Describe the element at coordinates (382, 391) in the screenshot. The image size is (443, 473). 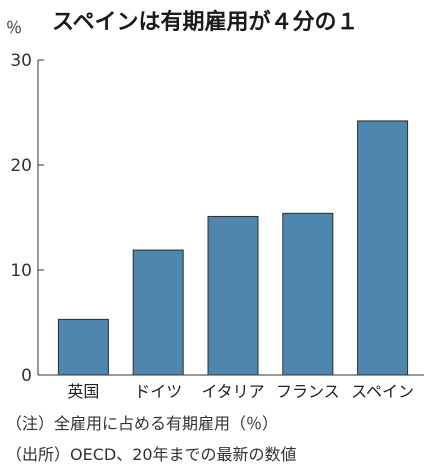
I see `x-tick-label: スペイン` at that location.